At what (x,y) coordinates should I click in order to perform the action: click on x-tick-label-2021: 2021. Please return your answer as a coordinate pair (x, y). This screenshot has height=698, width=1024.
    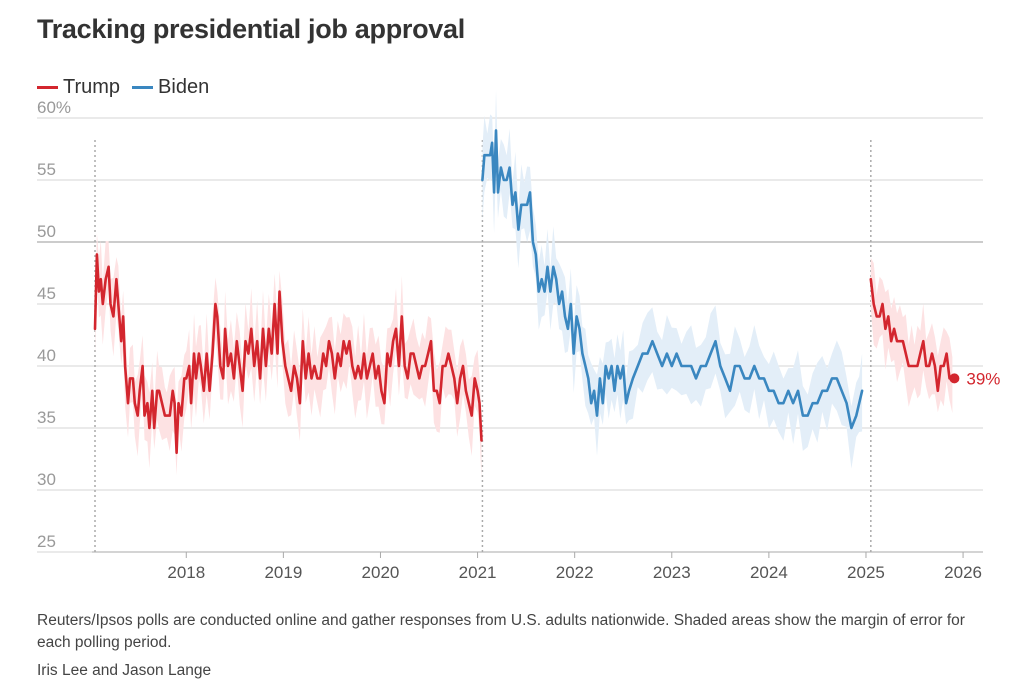
    Looking at the image, I should click on (478, 572).